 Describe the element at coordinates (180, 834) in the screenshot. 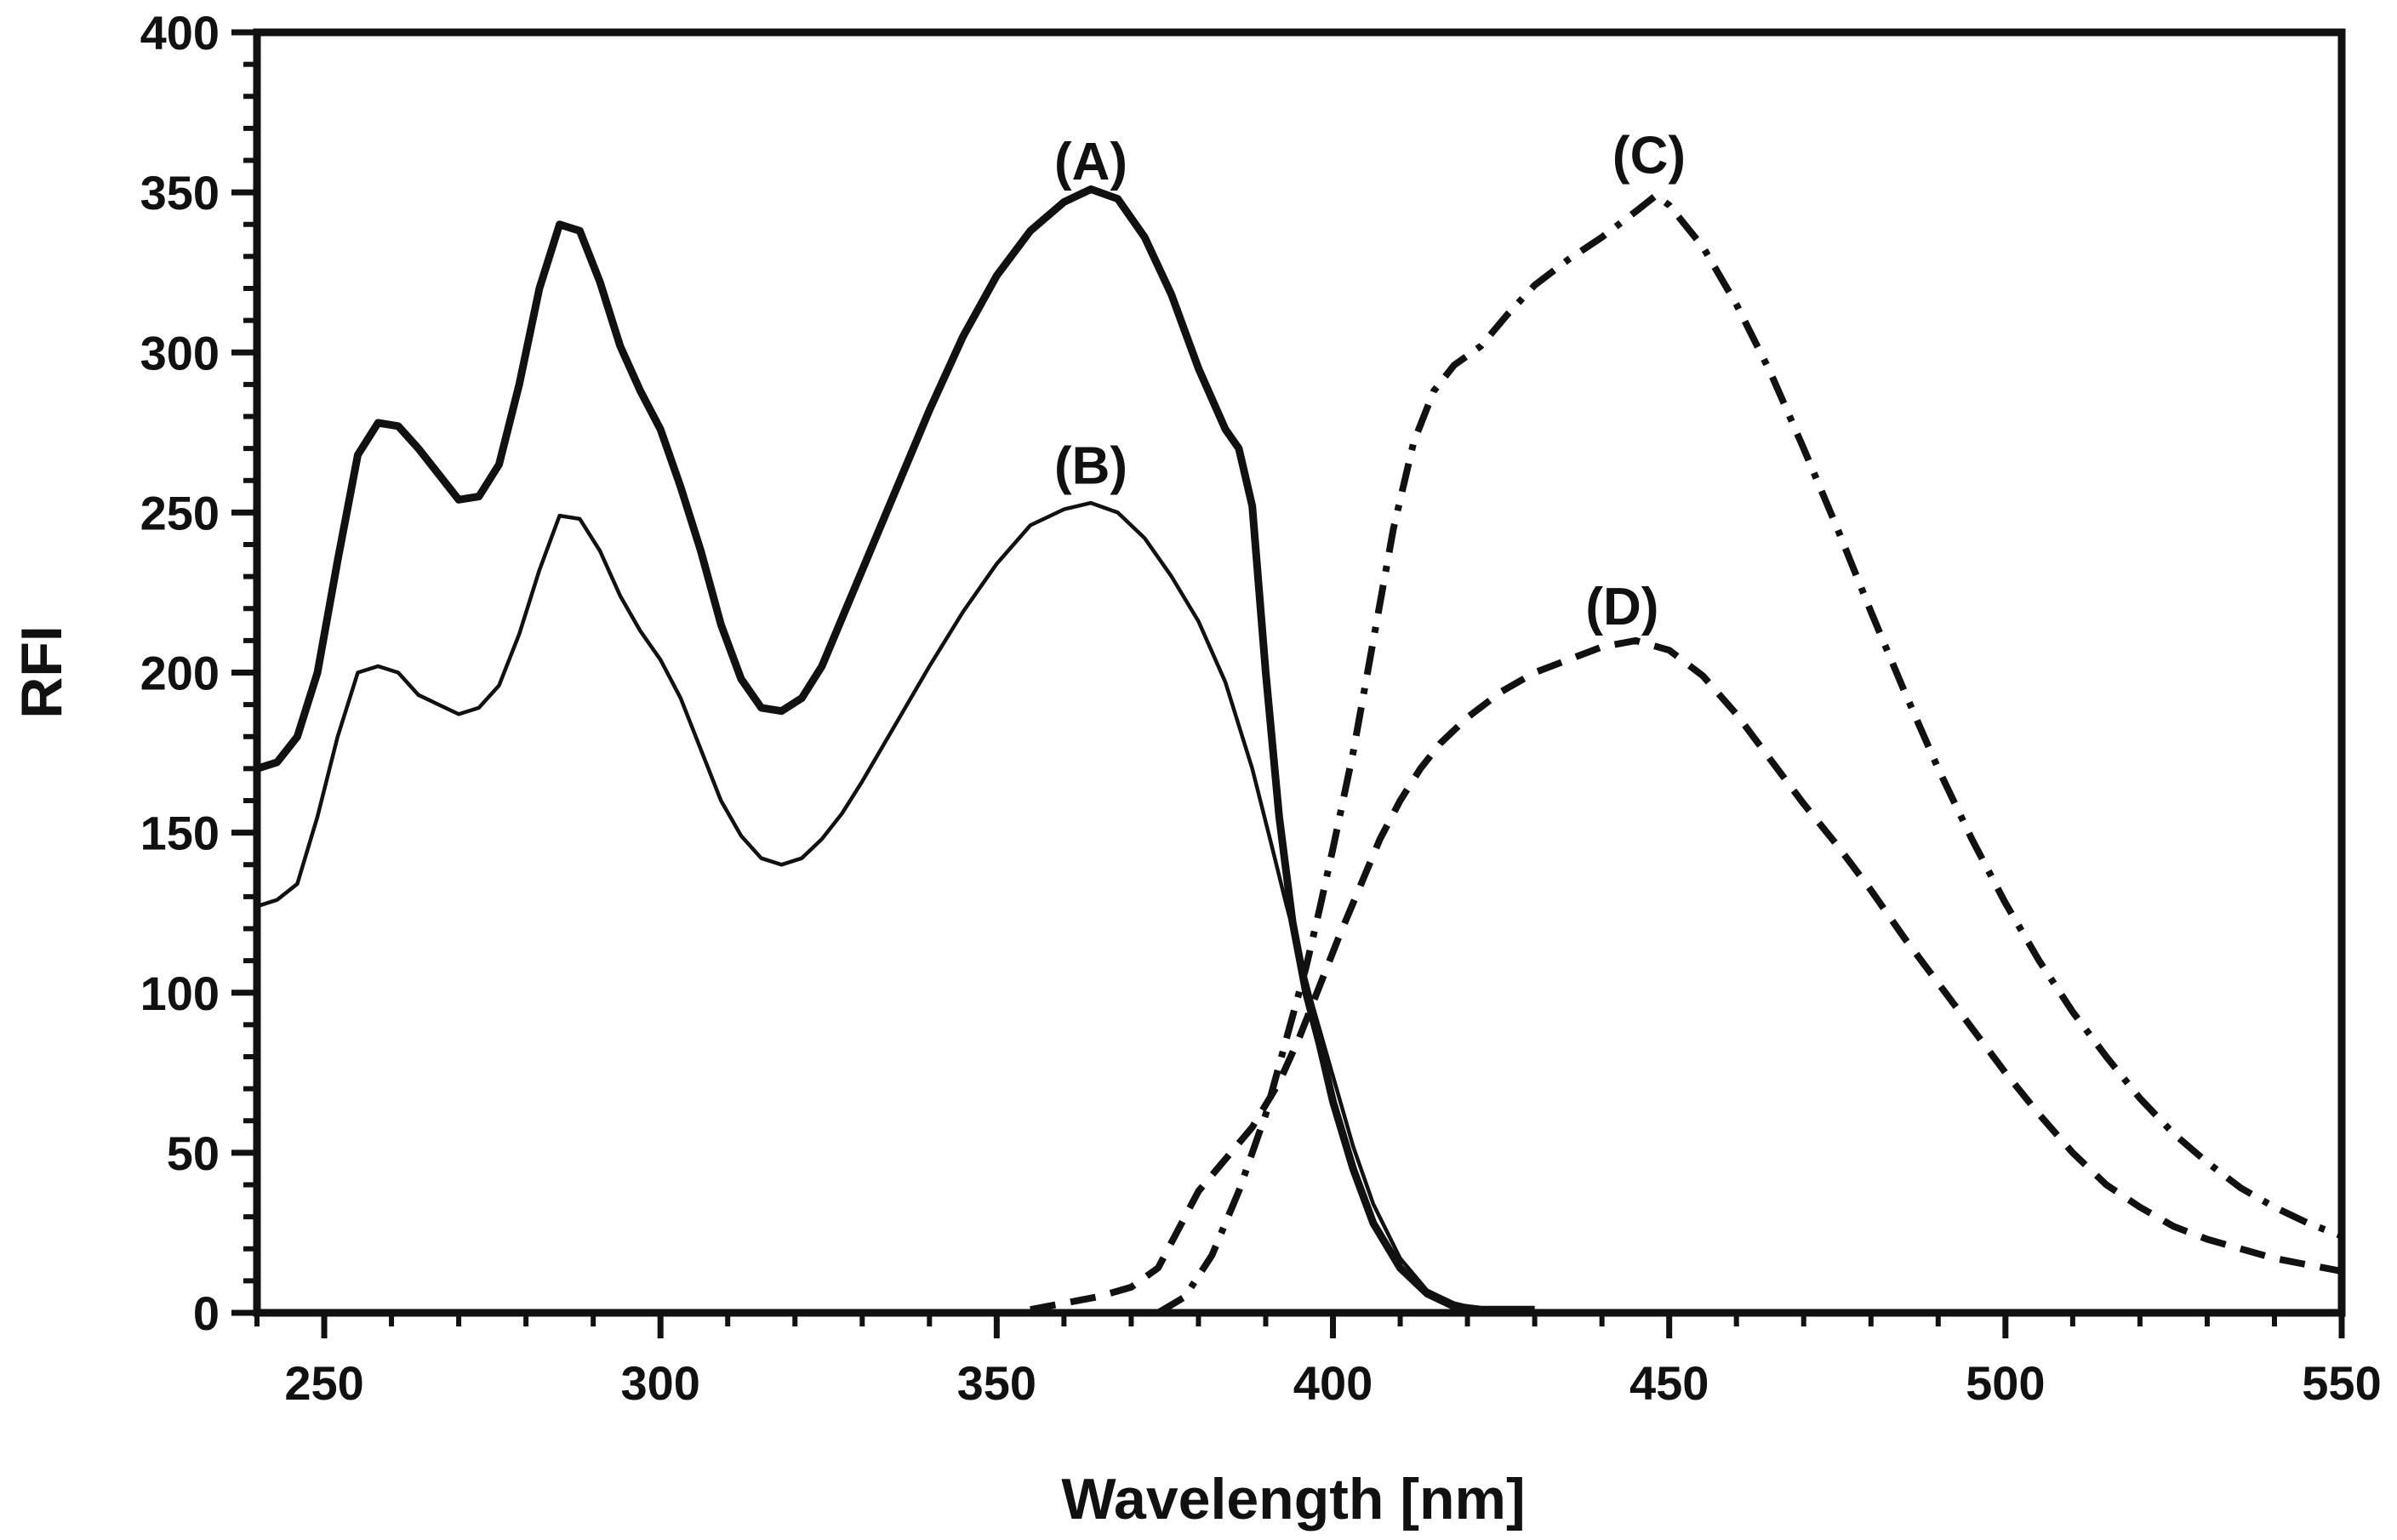

I see `y-tick-label: 150` at that location.